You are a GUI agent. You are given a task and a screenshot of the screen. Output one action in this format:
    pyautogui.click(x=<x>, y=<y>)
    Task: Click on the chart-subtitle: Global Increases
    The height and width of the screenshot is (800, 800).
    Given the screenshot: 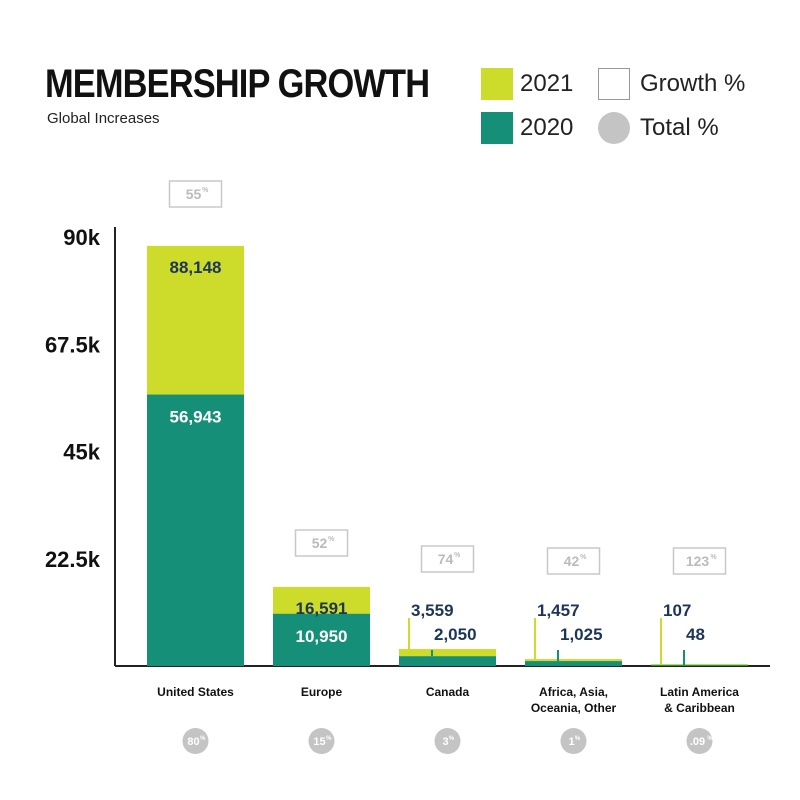 What is the action you would take?
    pyautogui.click(x=103, y=118)
    